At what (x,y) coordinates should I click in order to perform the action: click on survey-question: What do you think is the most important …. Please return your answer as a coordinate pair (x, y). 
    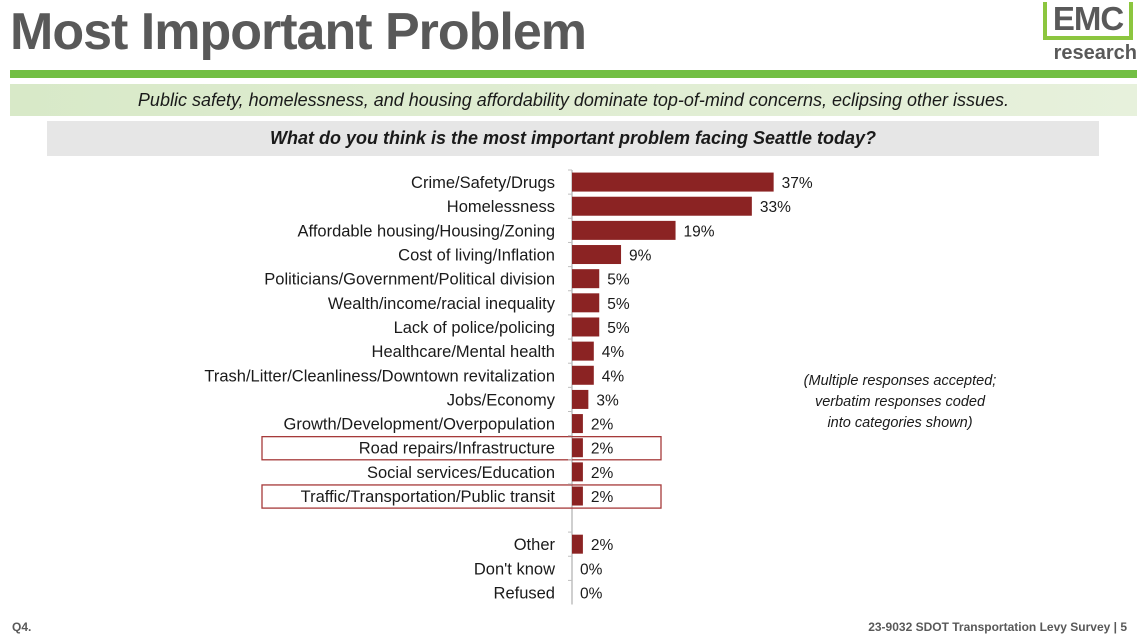
    Looking at the image, I should click on (573, 138).